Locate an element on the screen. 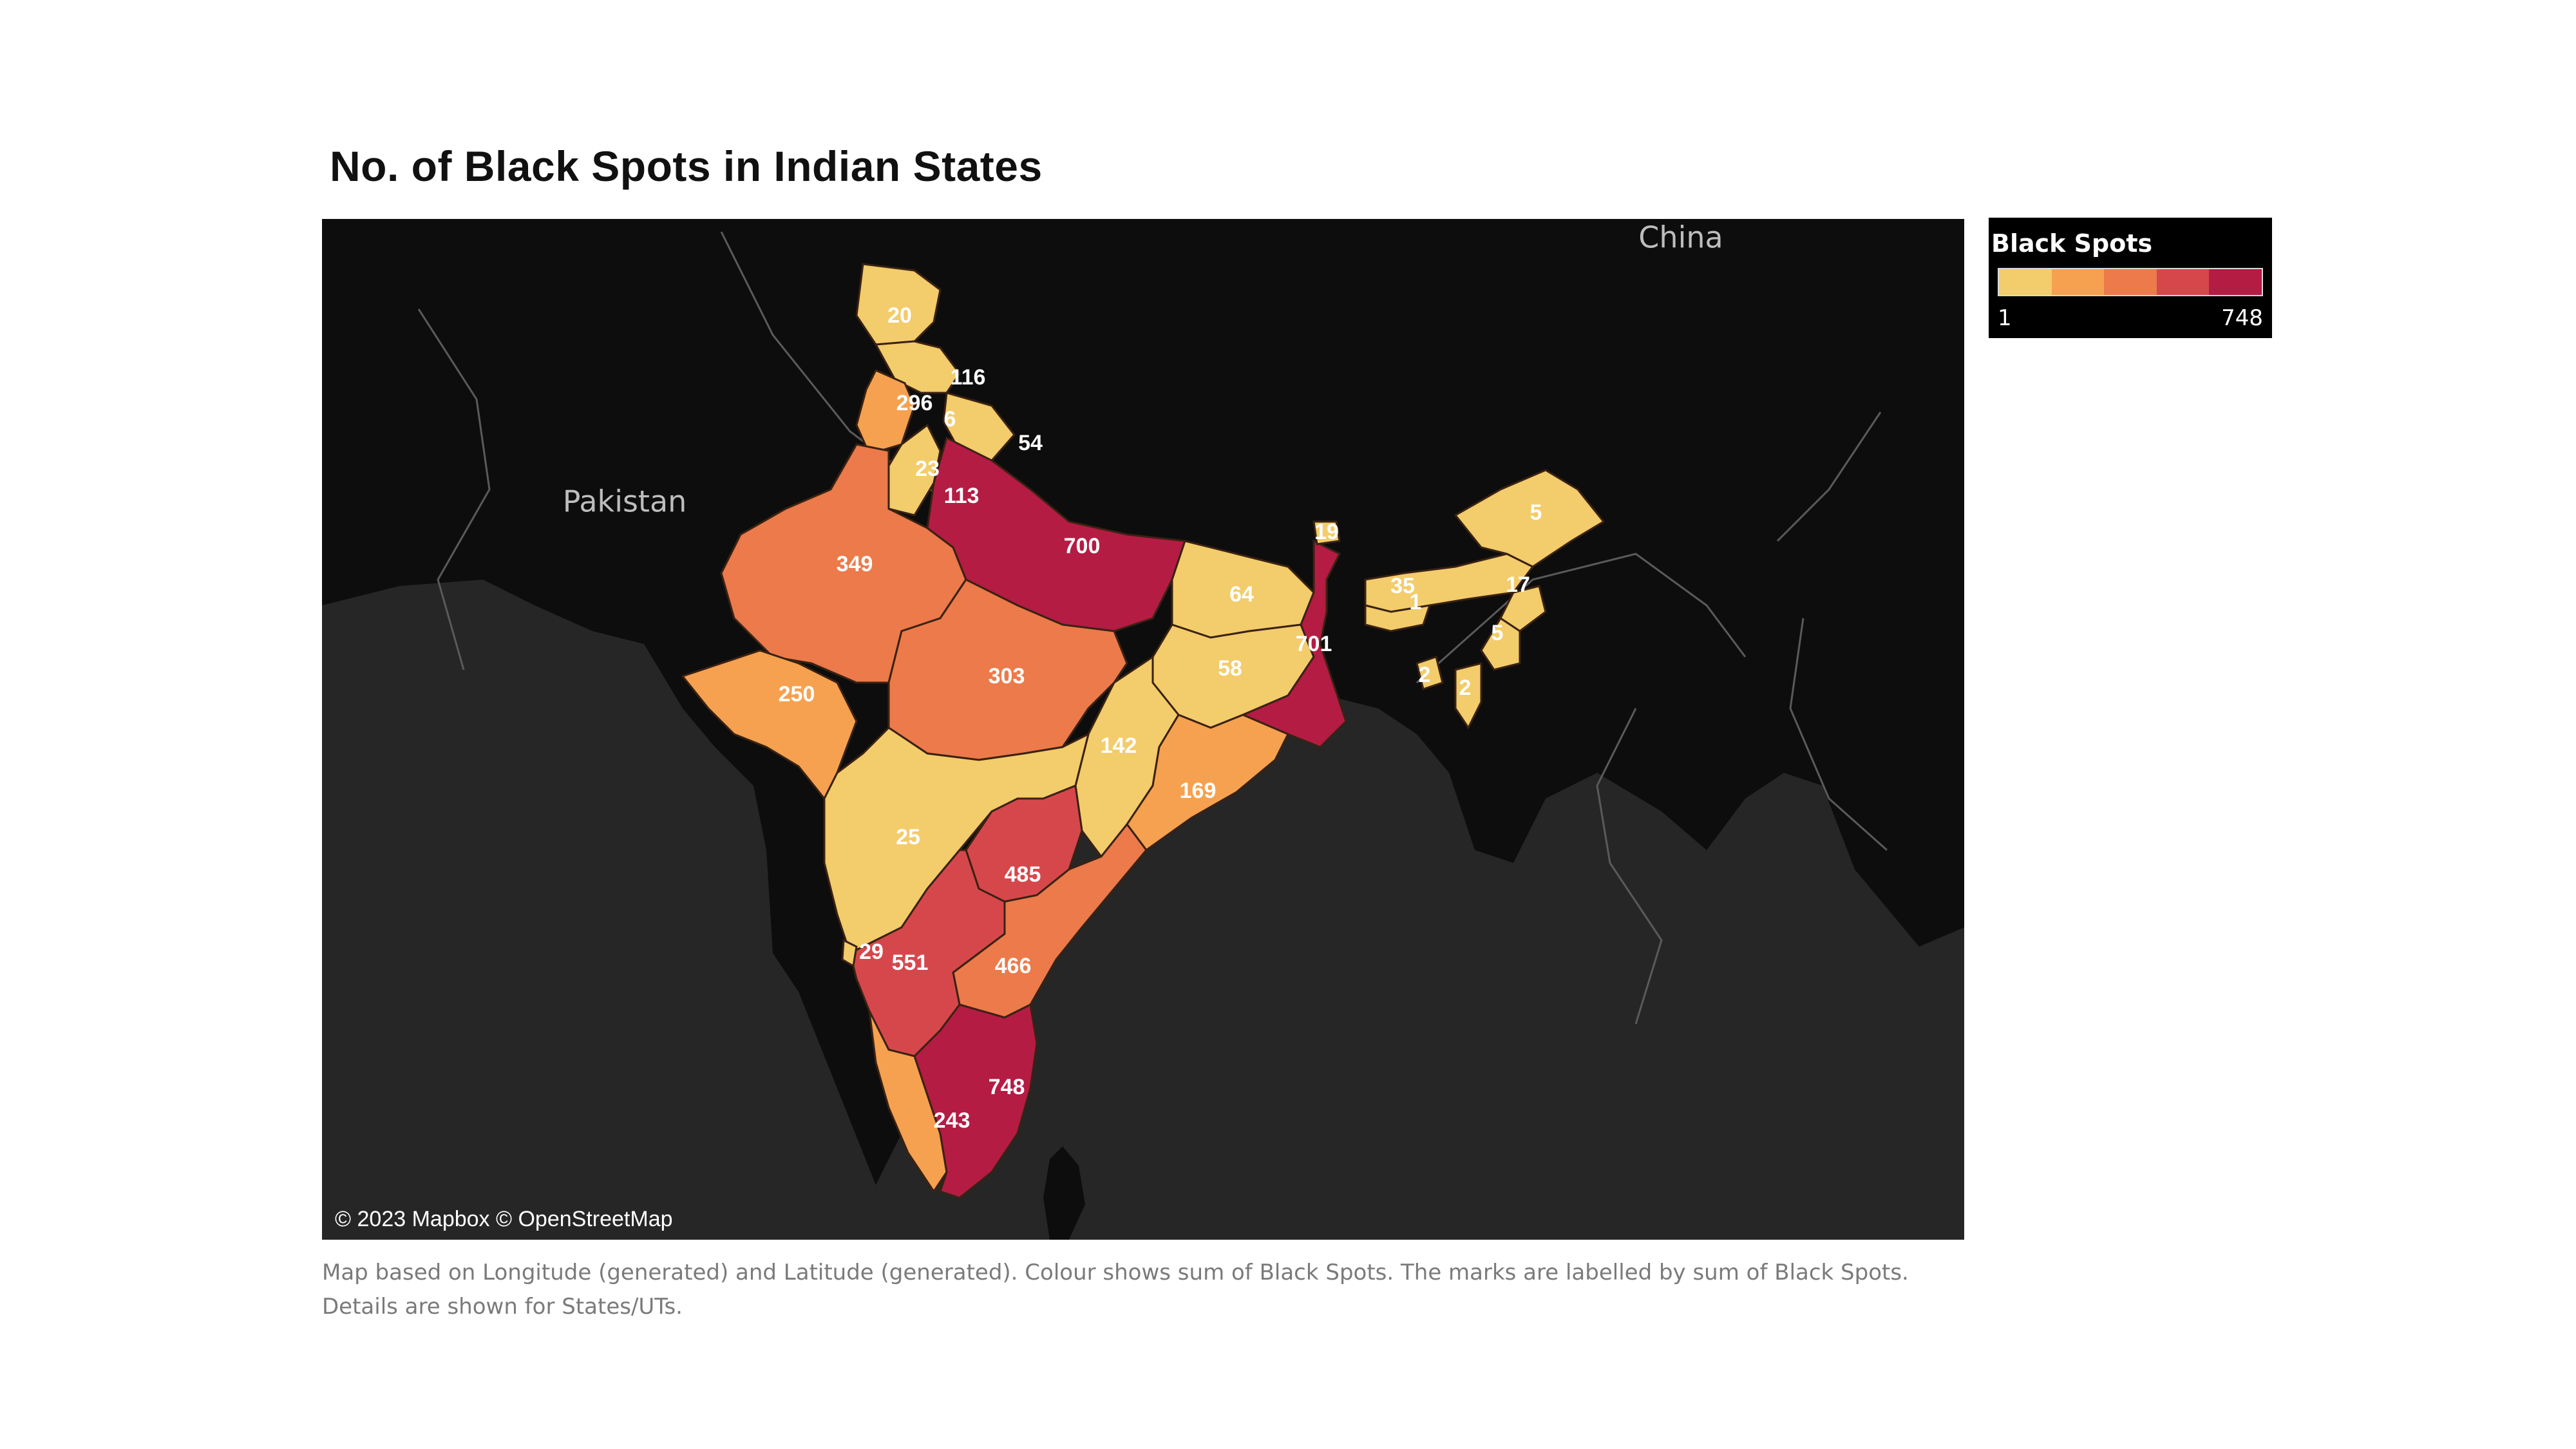  legend-title: Black Spots is located at coordinates (2072, 243).